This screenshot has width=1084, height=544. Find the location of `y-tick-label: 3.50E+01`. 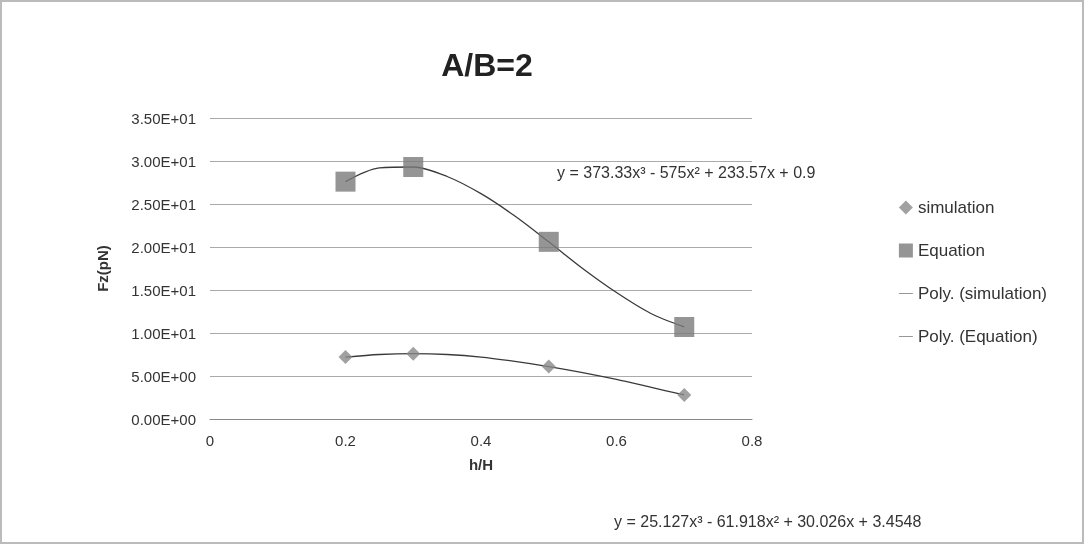

y-tick-label: 3.50E+01 is located at coordinates (163, 118).